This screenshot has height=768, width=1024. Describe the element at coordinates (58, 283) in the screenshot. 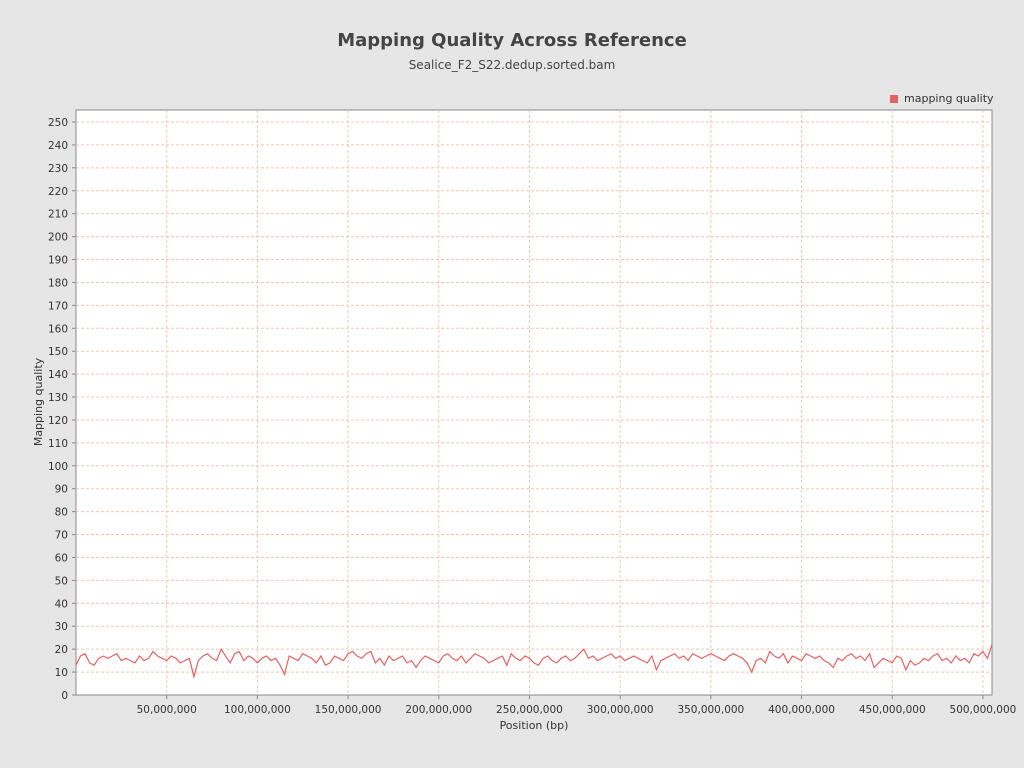

I see `y-tick-label: 180` at that location.